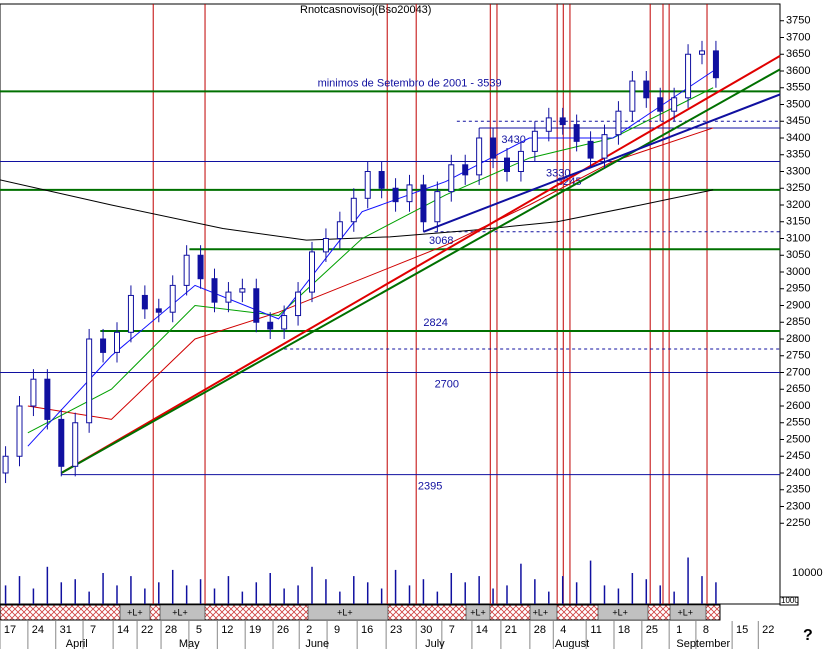  I want to click on y-tick-label: 3300, so click(798, 171).